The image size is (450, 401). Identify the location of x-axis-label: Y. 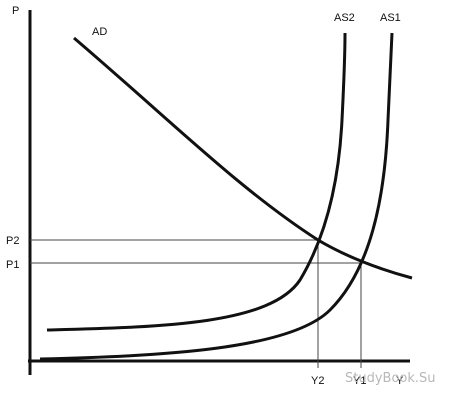
(400, 381).